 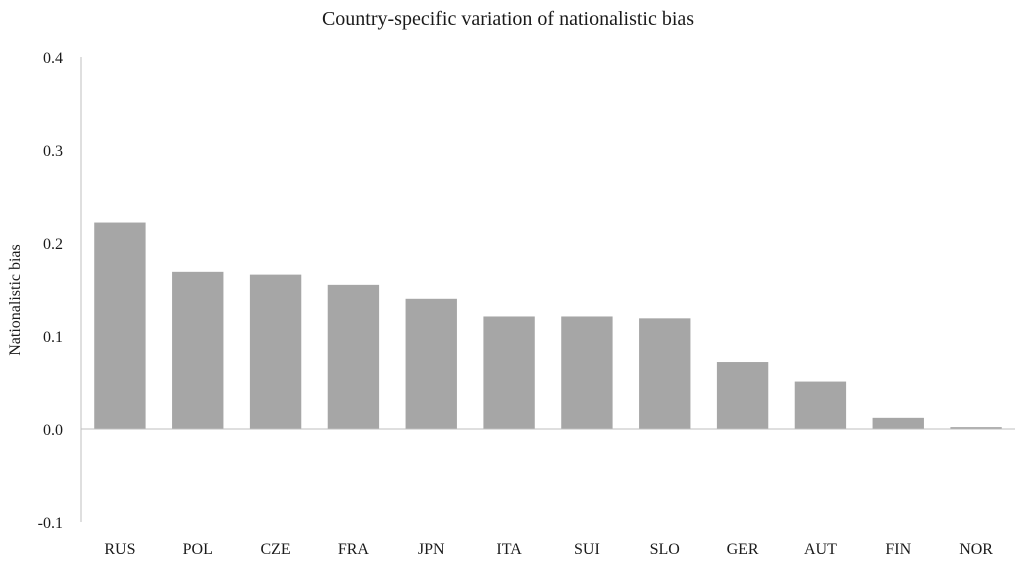 What do you see at coordinates (53, 151) in the screenshot?
I see `y-tick-label: 0.3` at bounding box center [53, 151].